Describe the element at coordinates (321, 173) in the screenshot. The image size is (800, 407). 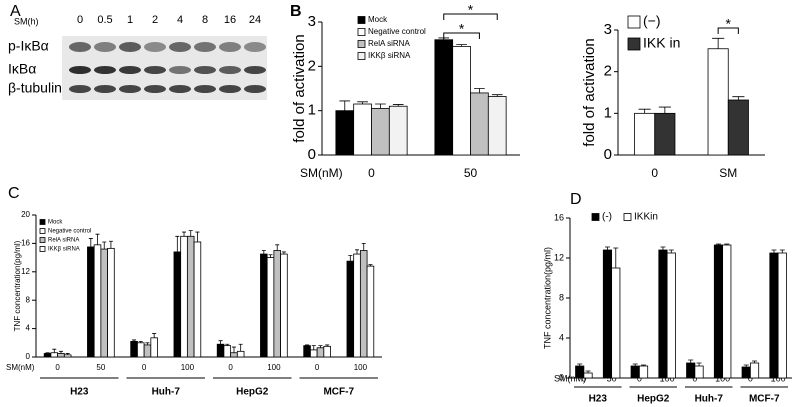
I see `x-axis-label: SM(nM)` at that location.